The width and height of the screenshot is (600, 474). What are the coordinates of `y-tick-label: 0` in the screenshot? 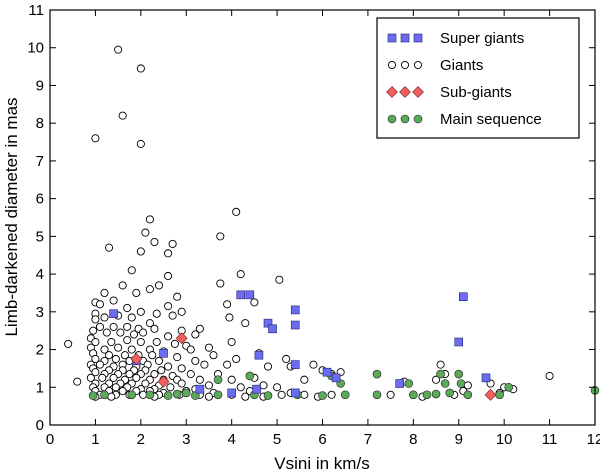 It's located at (40, 425).